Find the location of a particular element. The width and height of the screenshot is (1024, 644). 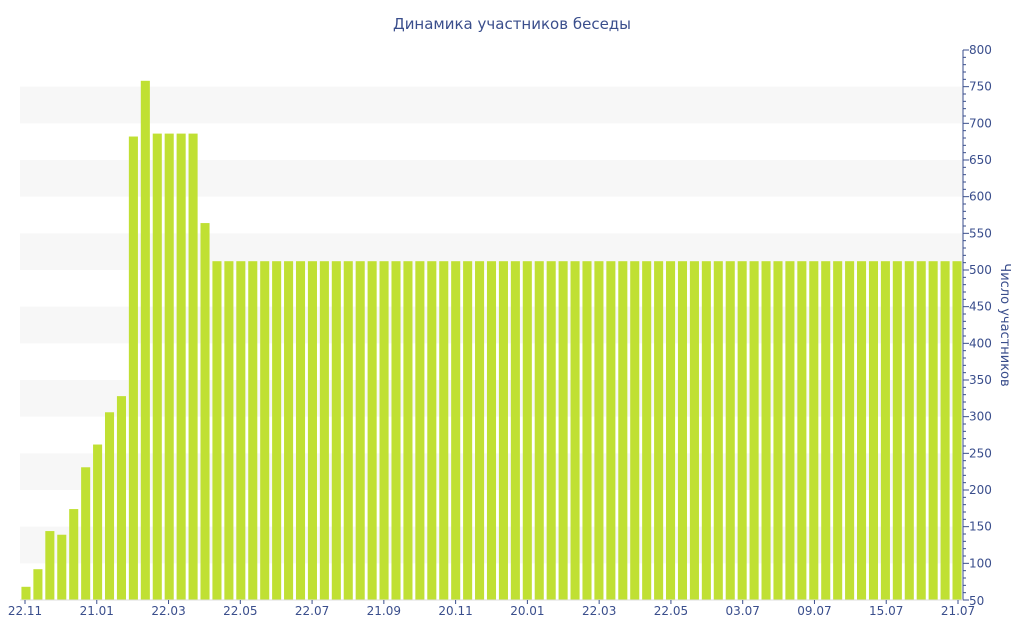

y-tick-label: 100 is located at coordinates (980, 563).